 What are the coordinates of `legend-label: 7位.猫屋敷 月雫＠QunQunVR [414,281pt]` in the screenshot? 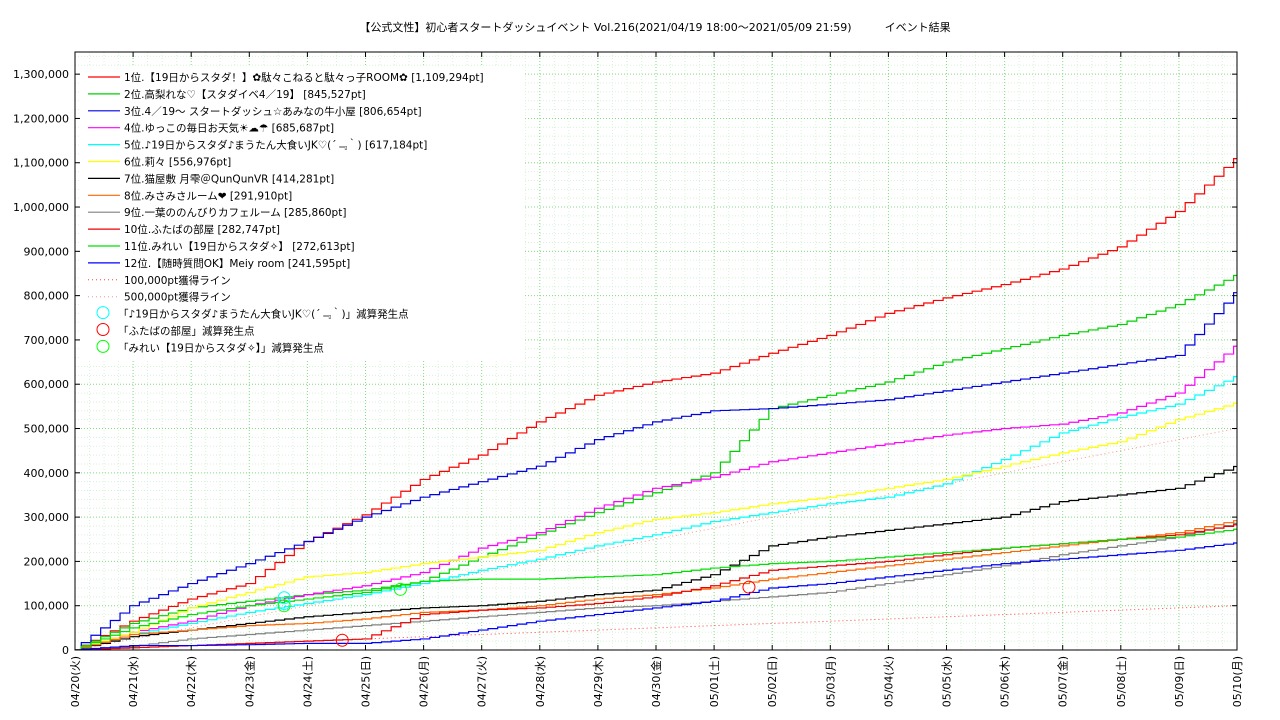 It's located at (229, 178).